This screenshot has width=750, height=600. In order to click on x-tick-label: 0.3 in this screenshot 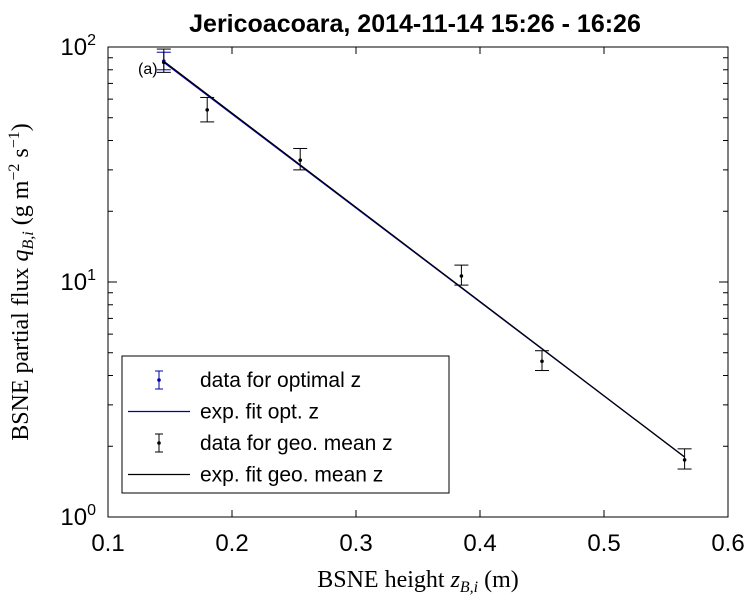, I will do `click(355, 543)`.